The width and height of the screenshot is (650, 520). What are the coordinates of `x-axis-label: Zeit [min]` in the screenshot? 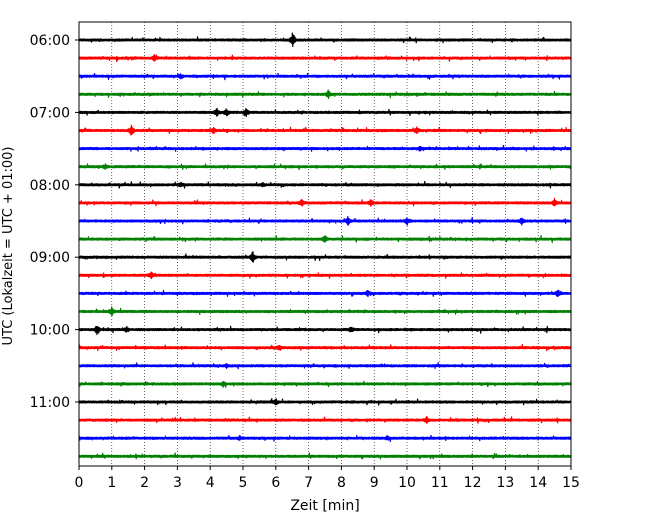 It's located at (324, 506).